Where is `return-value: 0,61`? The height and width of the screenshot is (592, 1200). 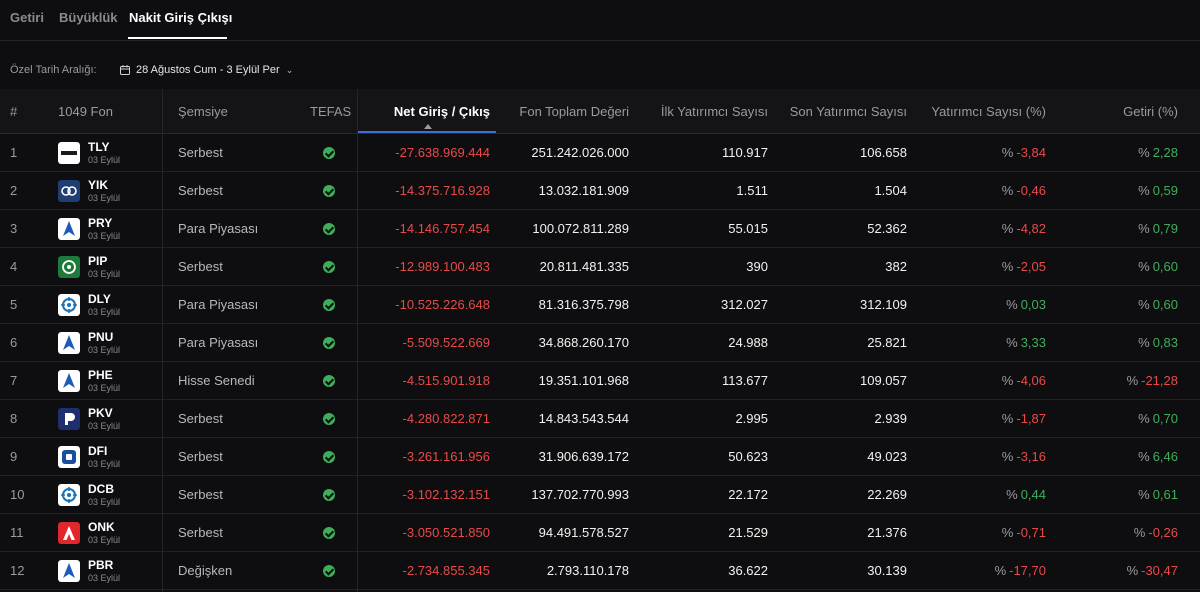
return-value: 0,61 is located at coordinates (1165, 494).